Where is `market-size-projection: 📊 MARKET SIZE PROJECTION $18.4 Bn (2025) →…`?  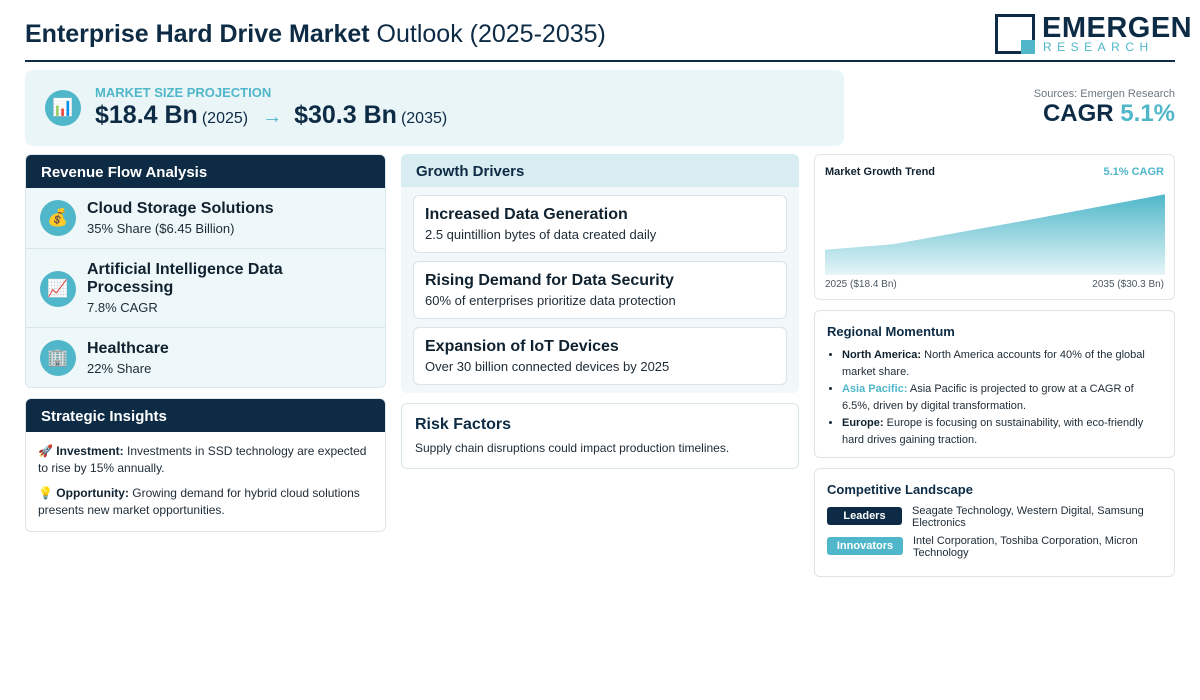
market-size-projection: 📊 MARKET SIZE PROJECTION $18.4 Bn (2025) →… is located at coordinates (434, 108).